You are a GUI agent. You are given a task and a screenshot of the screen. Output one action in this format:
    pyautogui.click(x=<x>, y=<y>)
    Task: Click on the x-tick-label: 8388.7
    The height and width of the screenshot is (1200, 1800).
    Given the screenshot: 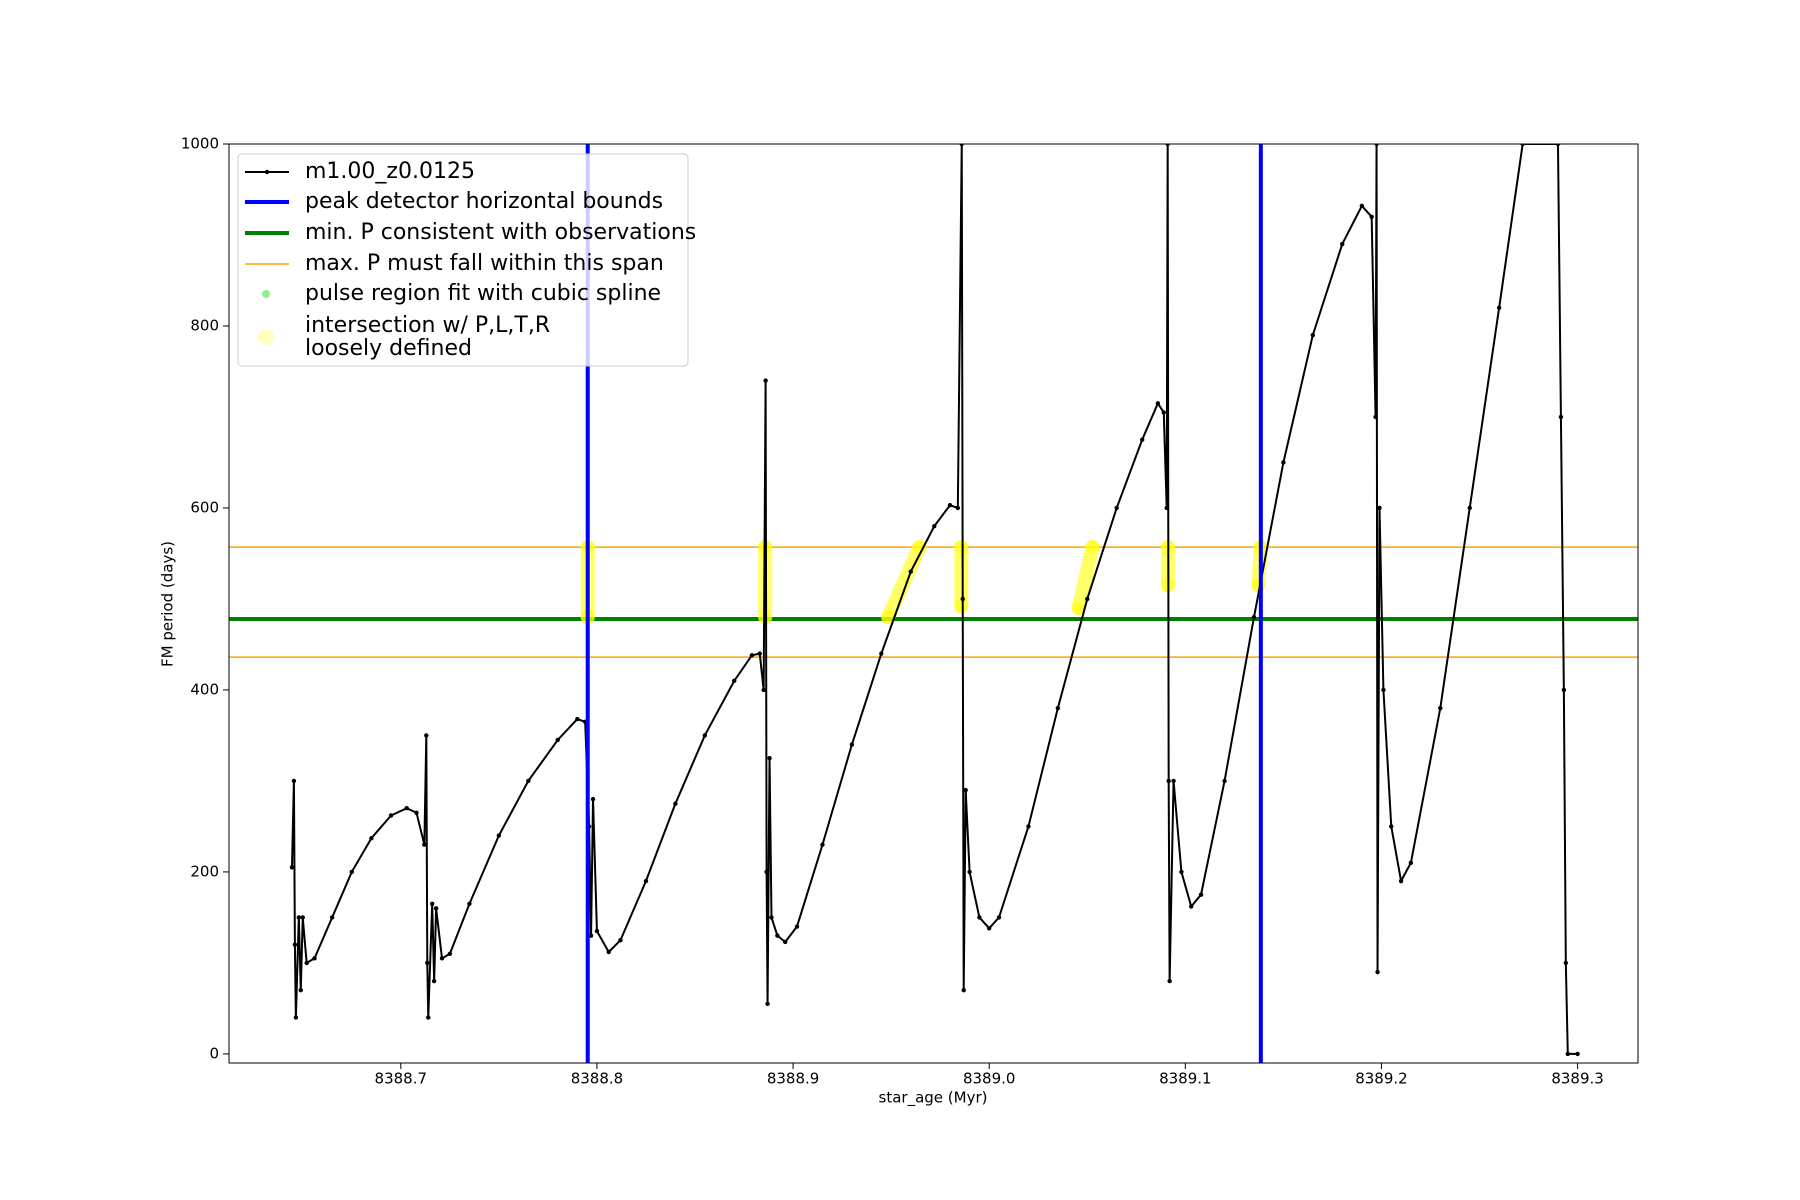 What is the action you would take?
    pyautogui.click(x=401, y=1079)
    